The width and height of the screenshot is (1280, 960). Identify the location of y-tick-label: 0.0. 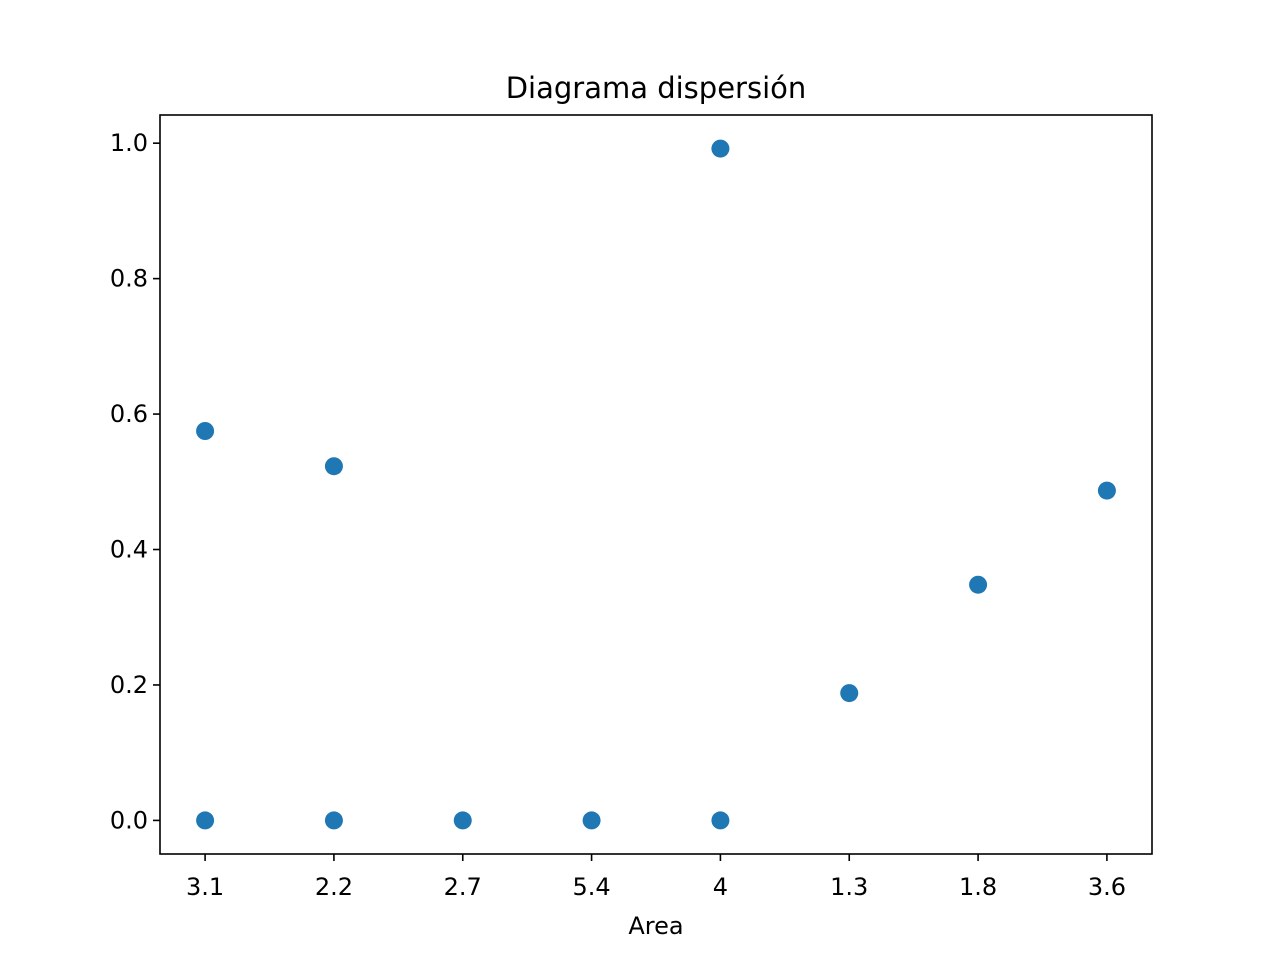
(129, 820).